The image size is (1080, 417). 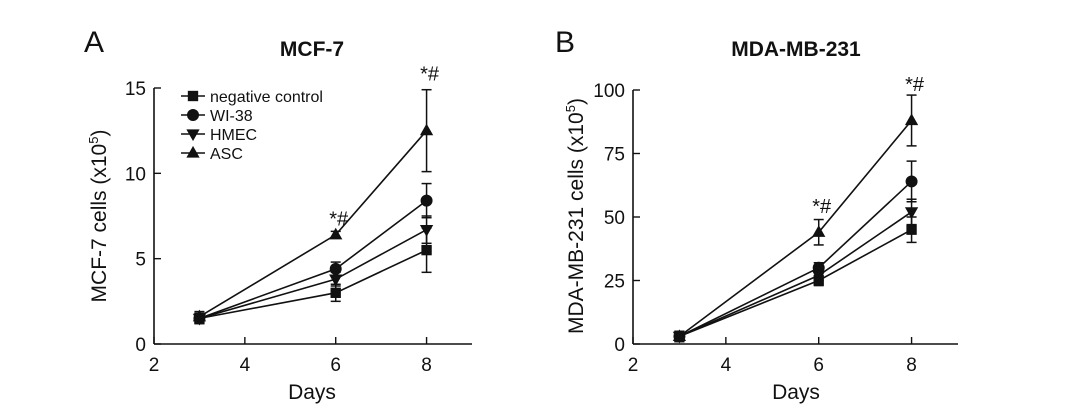 What do you see at coordinates (576, 223) in the screenshot?
I see `y-axis-label-b-text: MDA-MB-231 cells (x10` at bounding box center [576, 223].